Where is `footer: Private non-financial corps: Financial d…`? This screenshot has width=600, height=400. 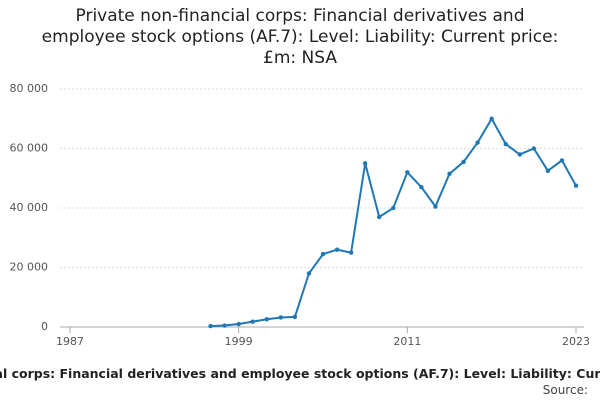
footer: Private non-financial corps: Financial d… is located at coordinates (300, 373).